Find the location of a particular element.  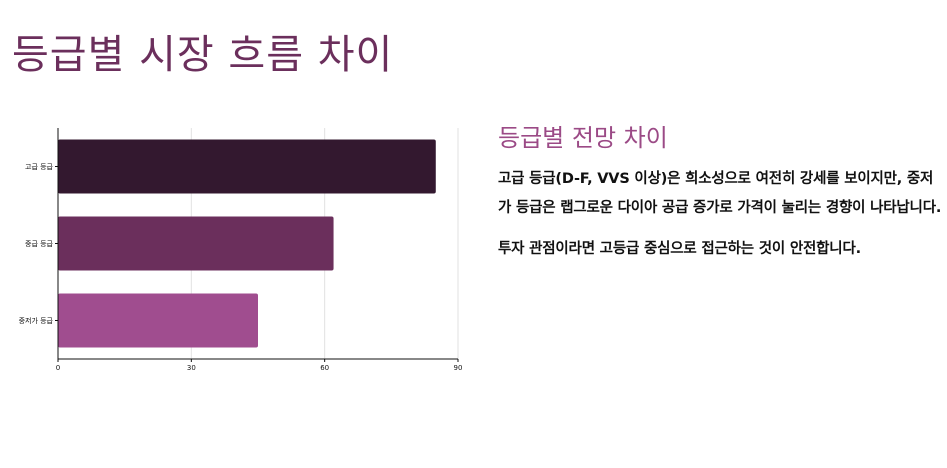

section-subtitle: 등급별 전망 차이 is located at coordinates (583, 138).